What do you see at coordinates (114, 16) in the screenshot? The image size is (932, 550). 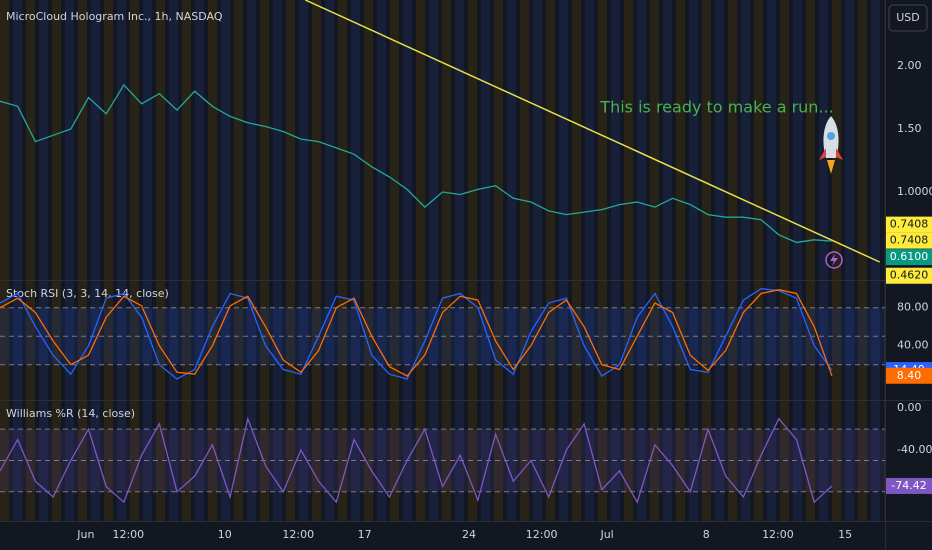 I see `chart-title: MicroCloud Hologram Inc., 1h, NASDAQ` at bounding box center [114, 16].